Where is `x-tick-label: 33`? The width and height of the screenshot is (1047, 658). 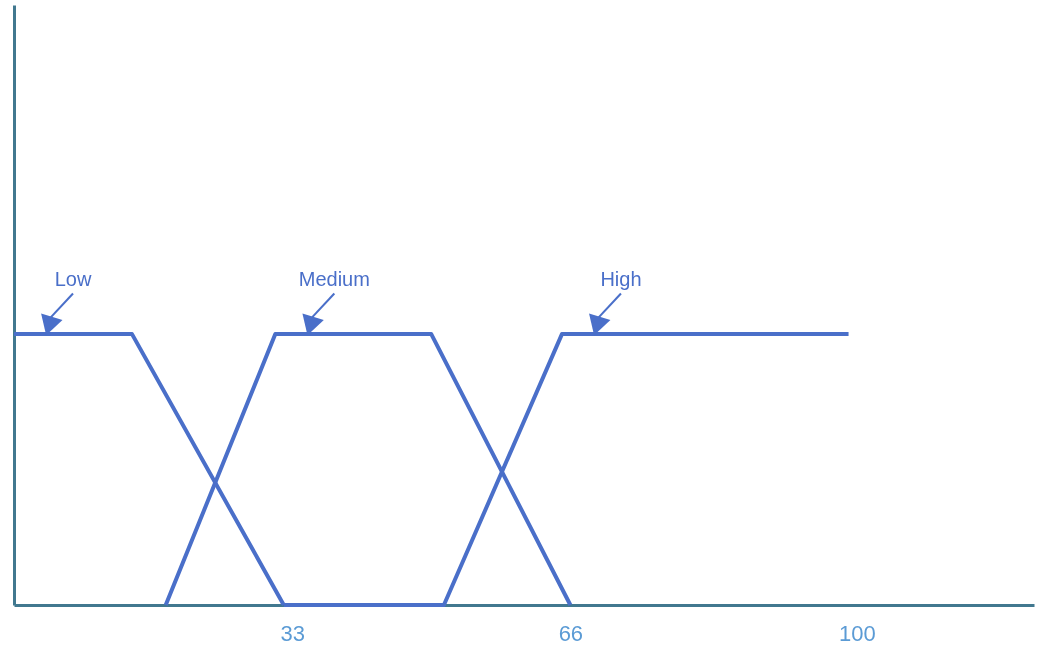
x-tick-label: 33 is located at coordinates (292, 633).